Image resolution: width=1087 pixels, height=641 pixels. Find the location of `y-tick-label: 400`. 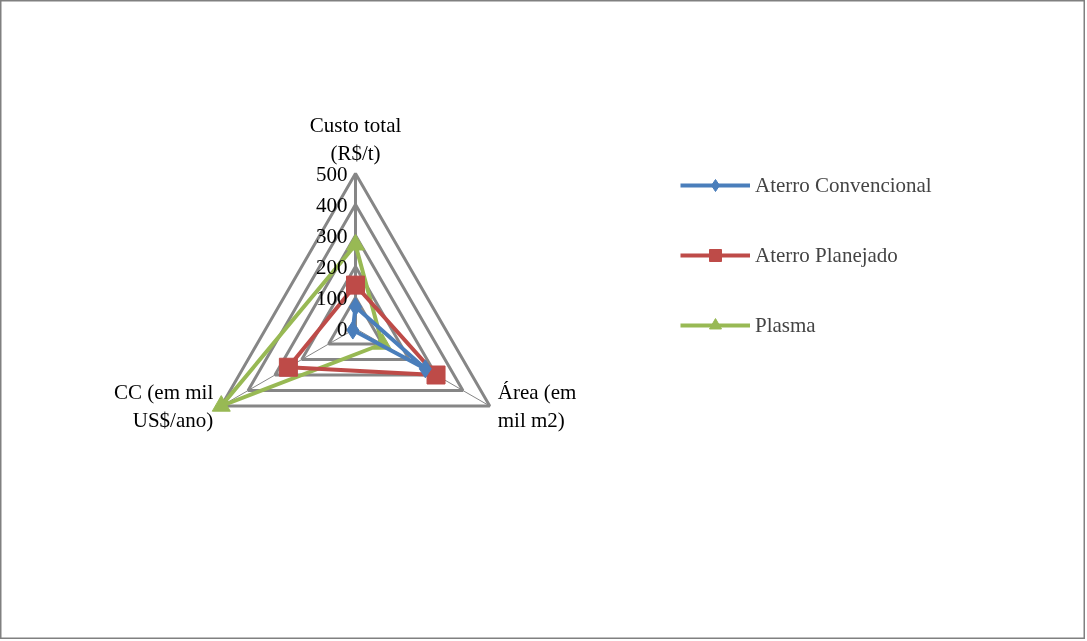

y-tick-label: 400 is located at coordinates (332, 204).